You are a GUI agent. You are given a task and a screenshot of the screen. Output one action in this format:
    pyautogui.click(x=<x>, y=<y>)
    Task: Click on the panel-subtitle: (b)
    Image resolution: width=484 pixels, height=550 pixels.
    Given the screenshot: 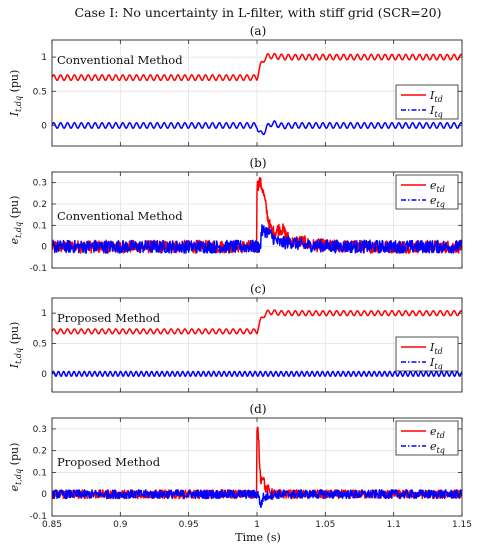 What is the action you would take?
    pyautogui.click(x=257, y=163)
    